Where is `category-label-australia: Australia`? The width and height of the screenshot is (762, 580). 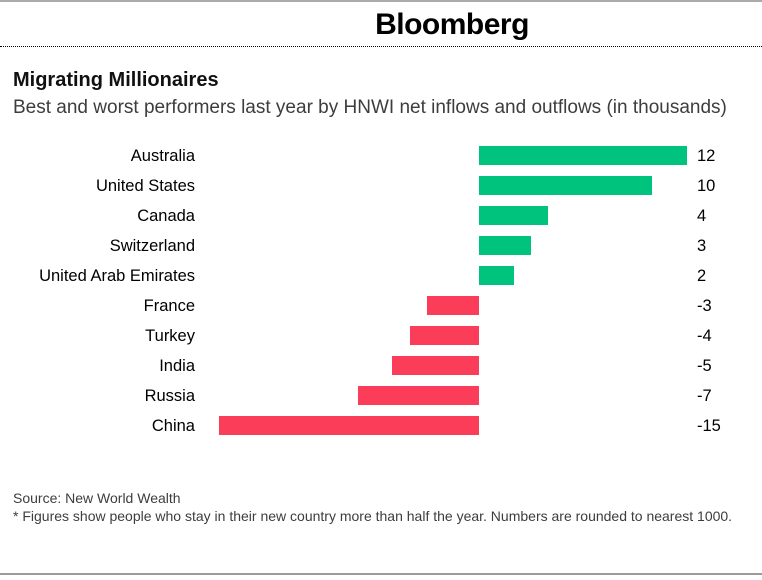
category-label-australia: Australia is located at coordinates (162, 155).